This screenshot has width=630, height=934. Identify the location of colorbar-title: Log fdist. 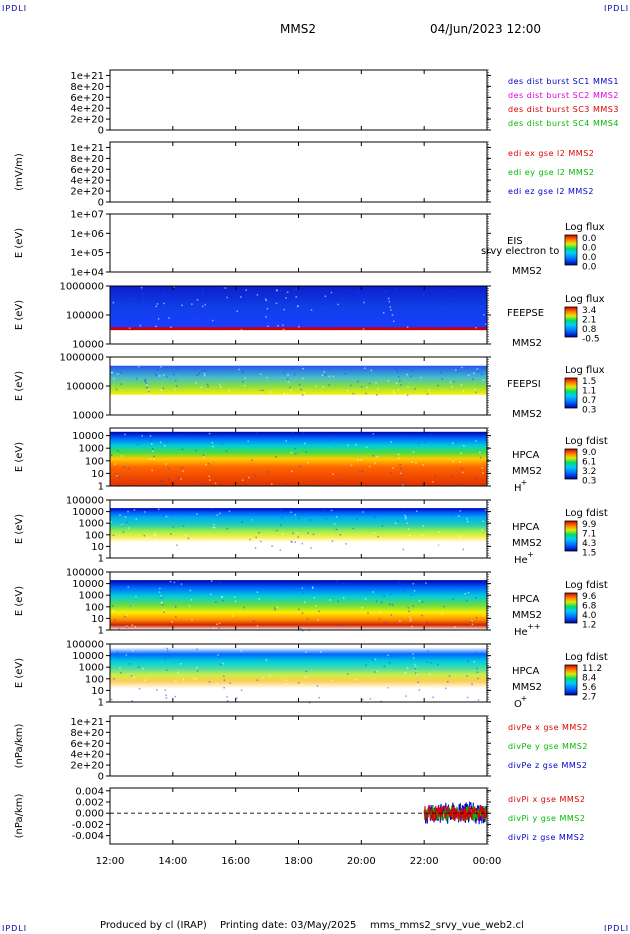
(586, 441).